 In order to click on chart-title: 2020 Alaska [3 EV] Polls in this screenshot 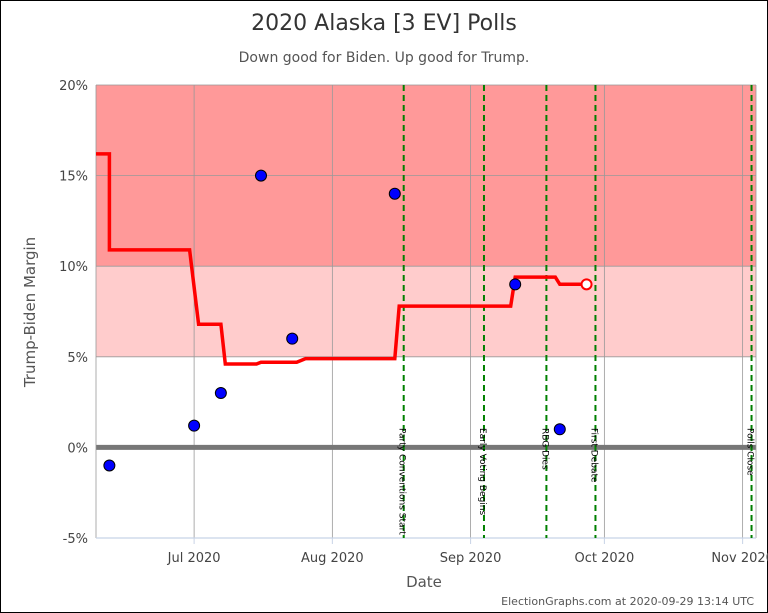, I will do `click(384, 23)`.